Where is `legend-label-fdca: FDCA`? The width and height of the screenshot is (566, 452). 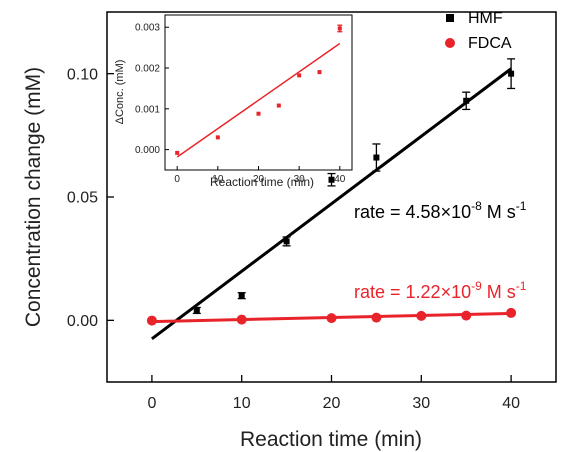
legend-label-fdca: FDCA is located at coordinates (490, 43).